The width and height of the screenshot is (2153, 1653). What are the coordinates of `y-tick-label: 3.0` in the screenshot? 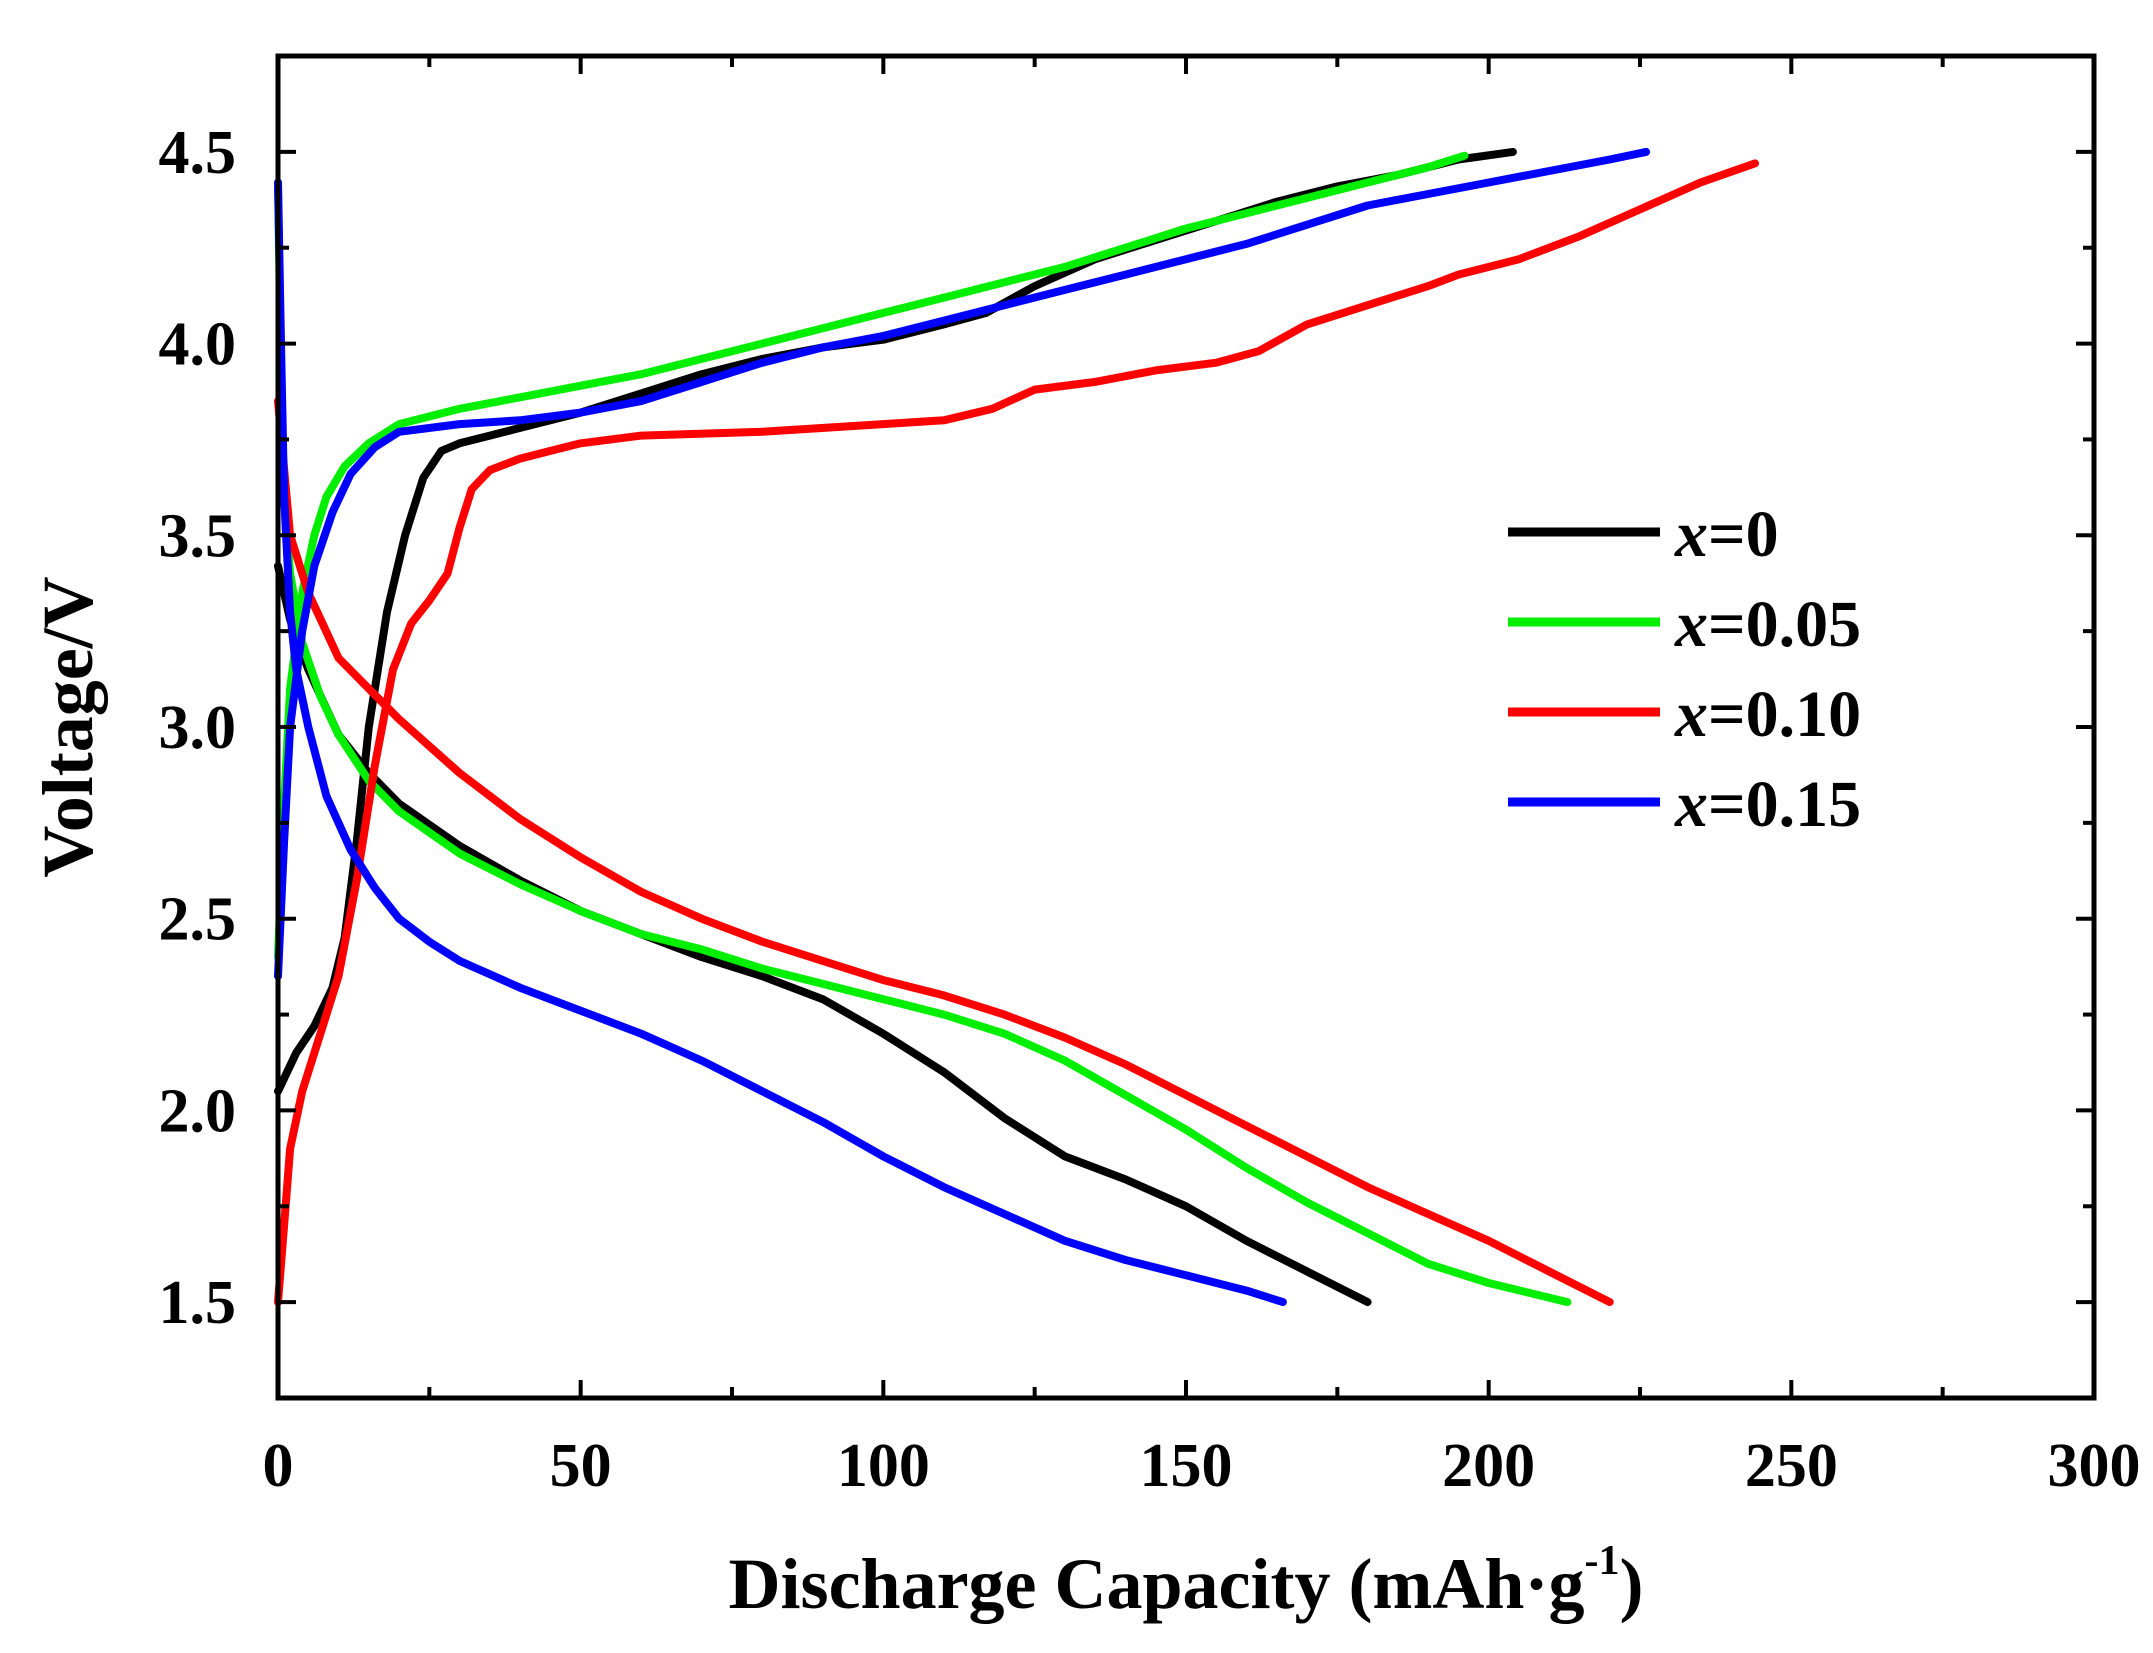 It's located at (198, 728).